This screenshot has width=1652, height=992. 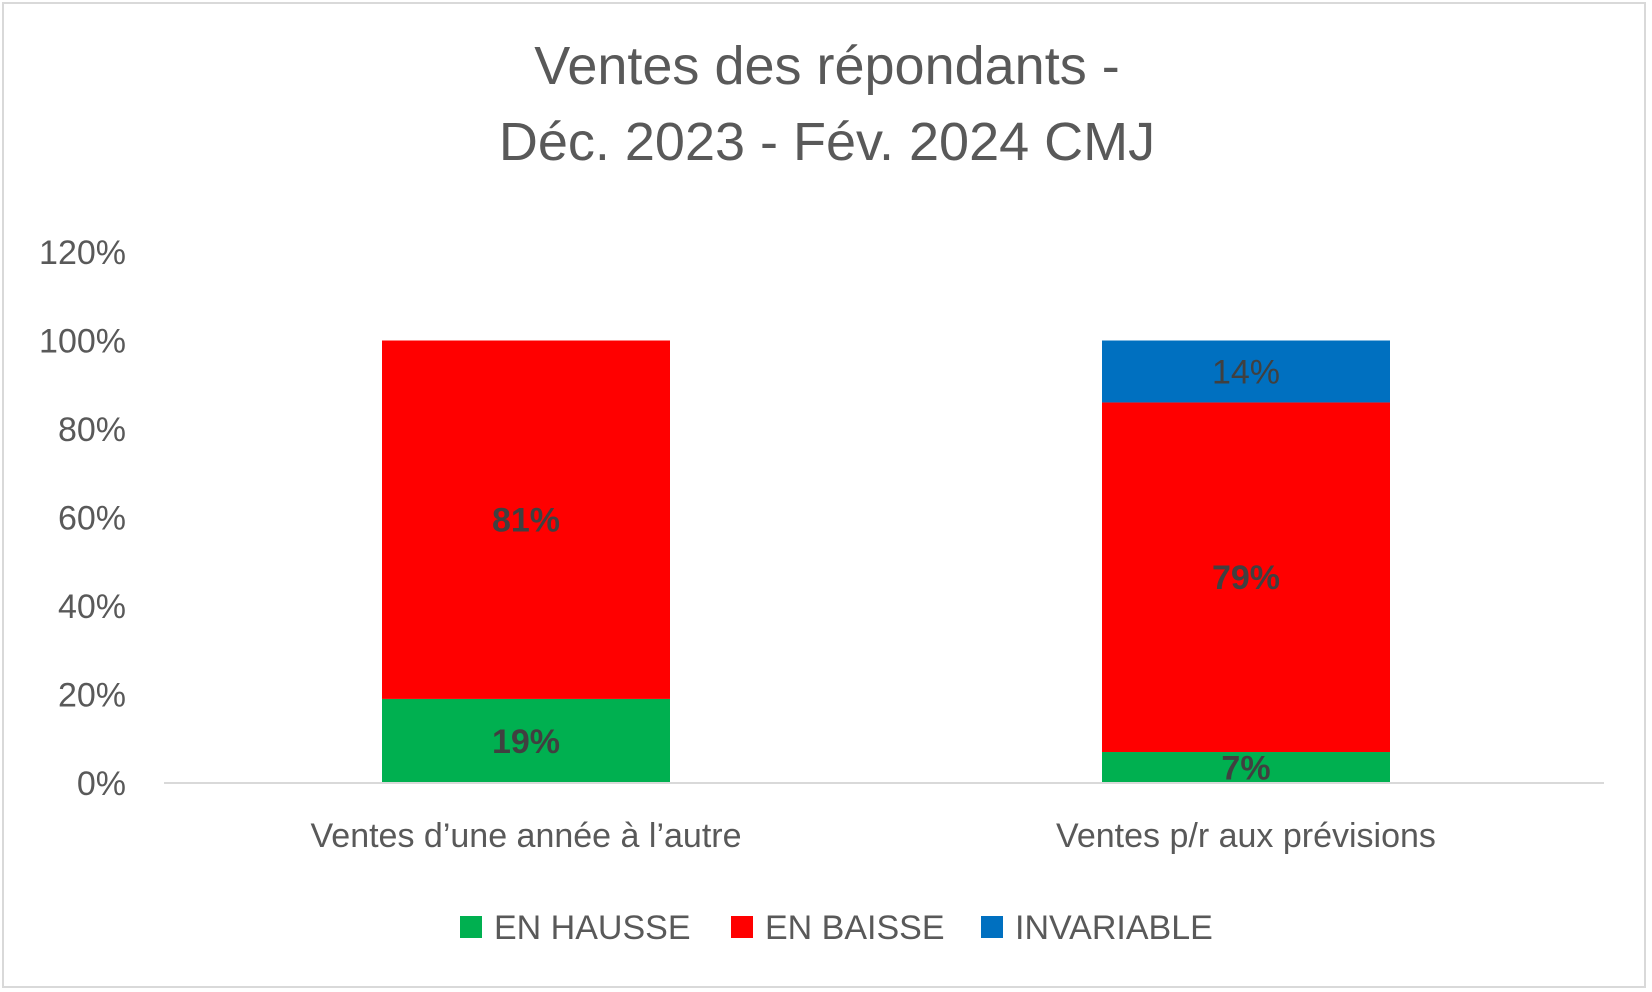 What do you see at coordinates (92, 519) in the screenshot?
I see `y-tick-label: 60%` at bounding box center [92, 519].